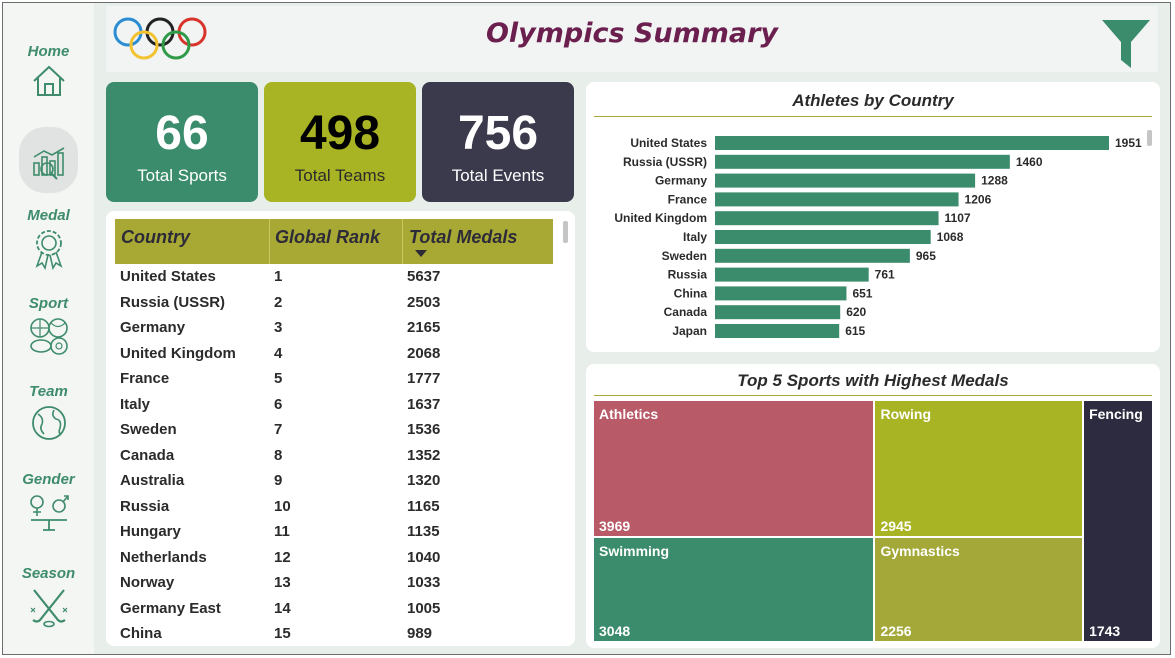  I want to click on treemap-tile: Gymnastics 2256, so click(979, 589).